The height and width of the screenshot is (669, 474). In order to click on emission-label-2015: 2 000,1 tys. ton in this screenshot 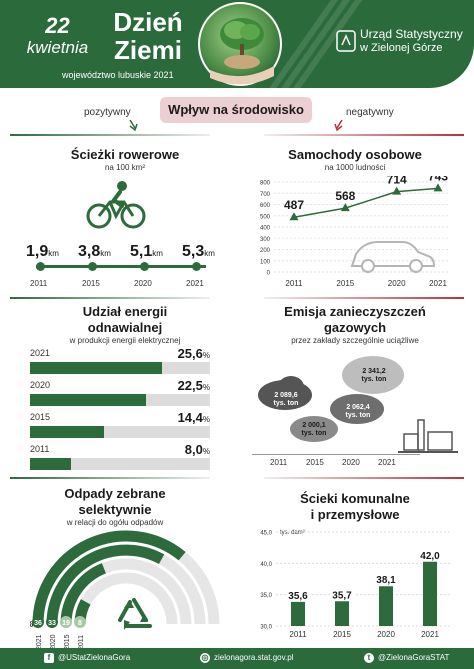, I will do `click(314, 429)`.